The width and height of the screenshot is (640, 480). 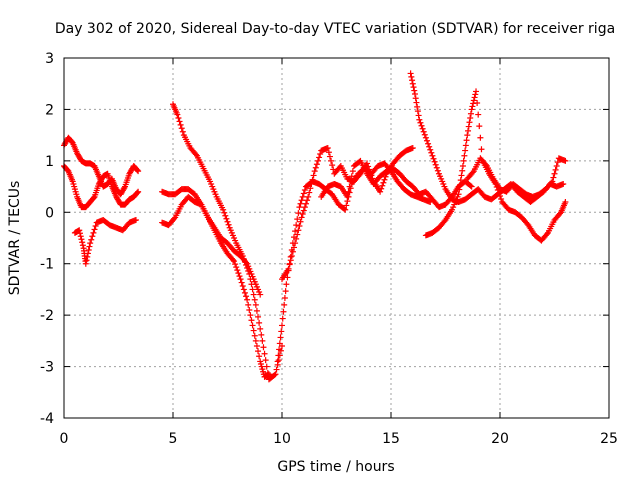 I want to click on series-pass-E, so click(x=211, y=245).